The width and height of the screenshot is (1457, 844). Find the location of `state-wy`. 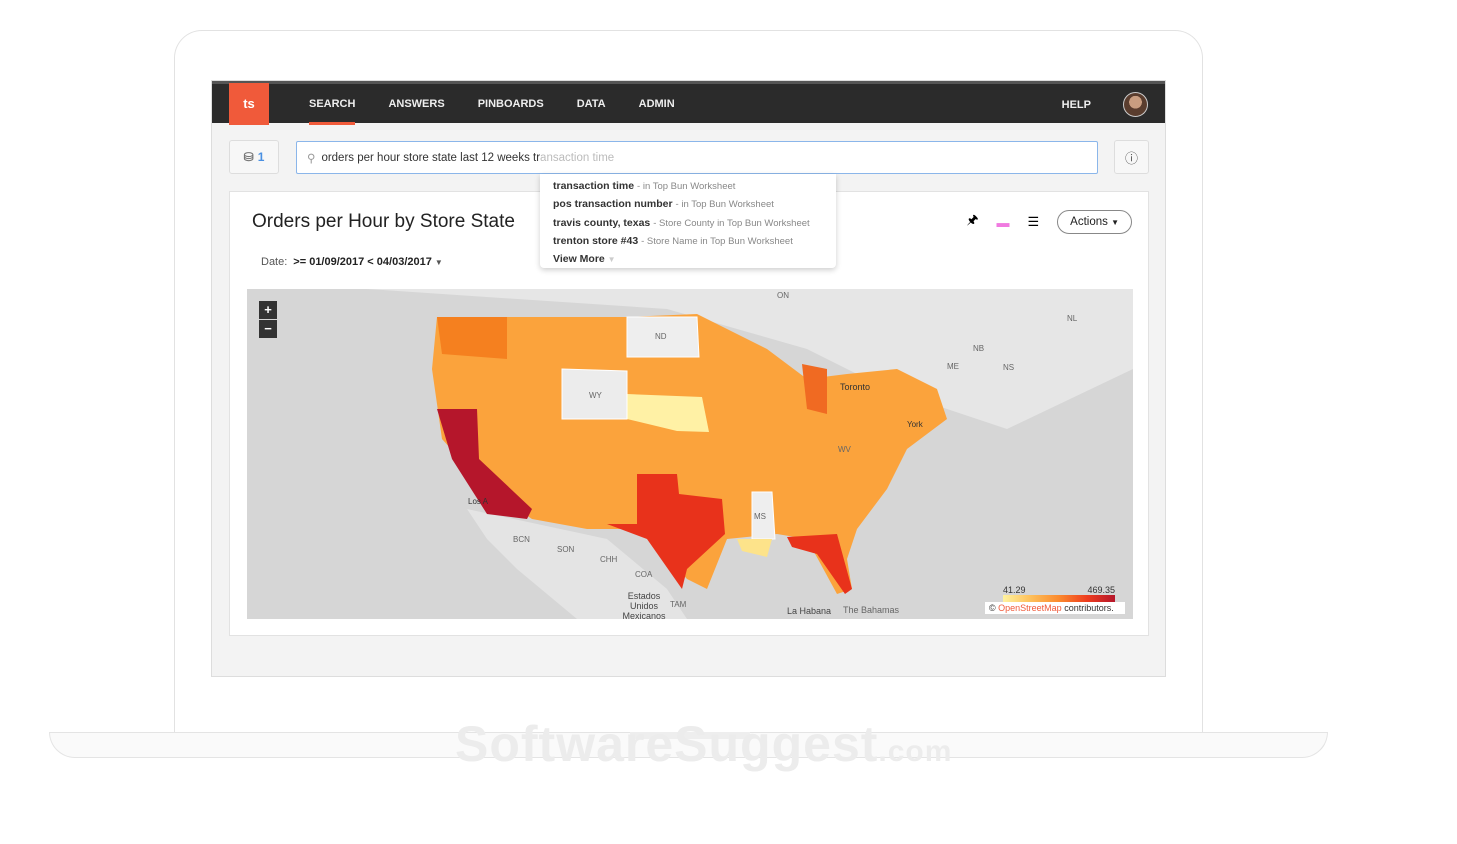

state-wy is located at coordinates (594, 394).